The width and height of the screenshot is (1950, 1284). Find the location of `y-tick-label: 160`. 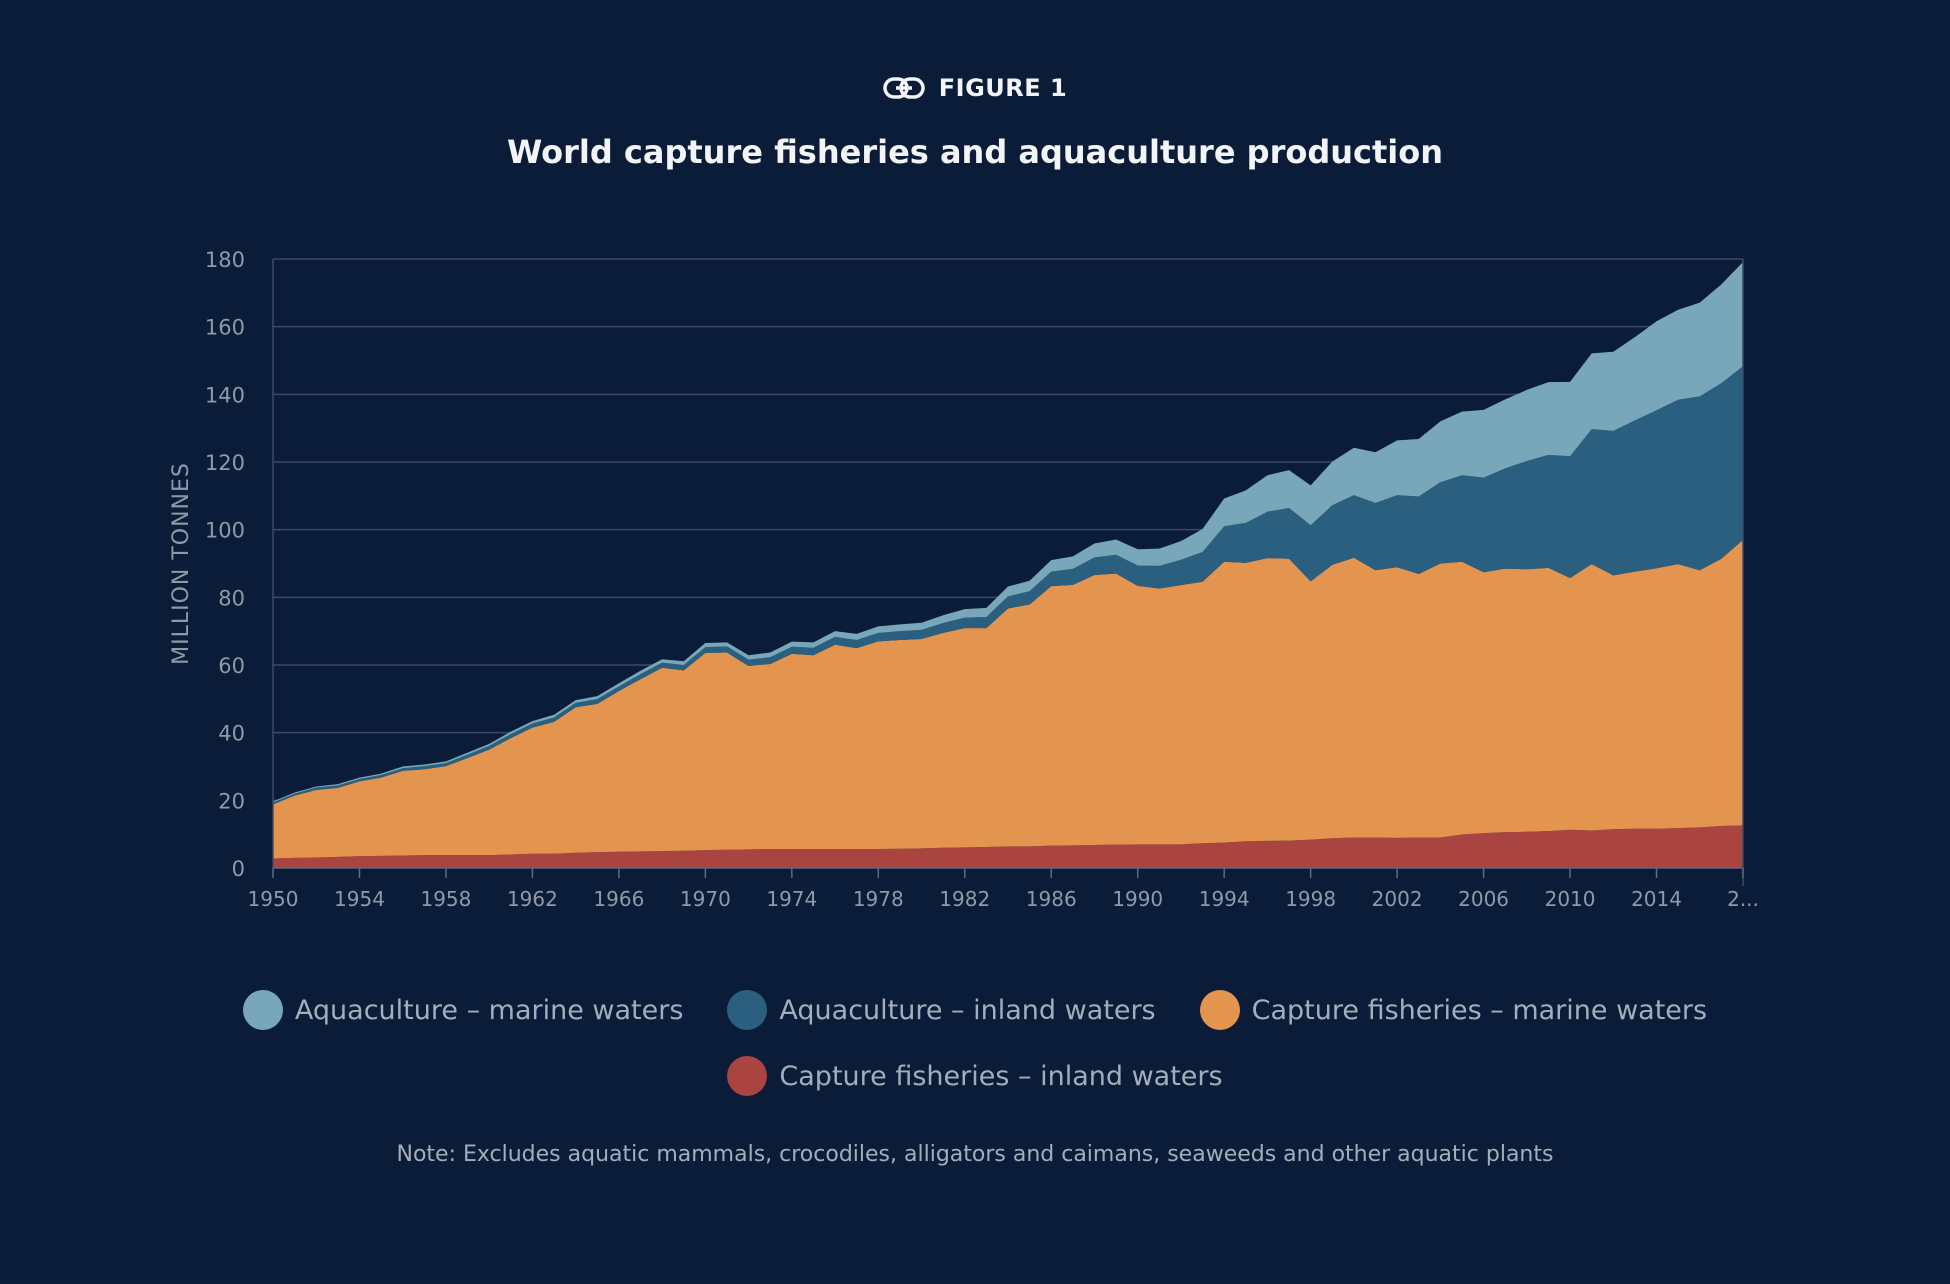

y-tick-label: 160 is located at coordinates (225, 328).